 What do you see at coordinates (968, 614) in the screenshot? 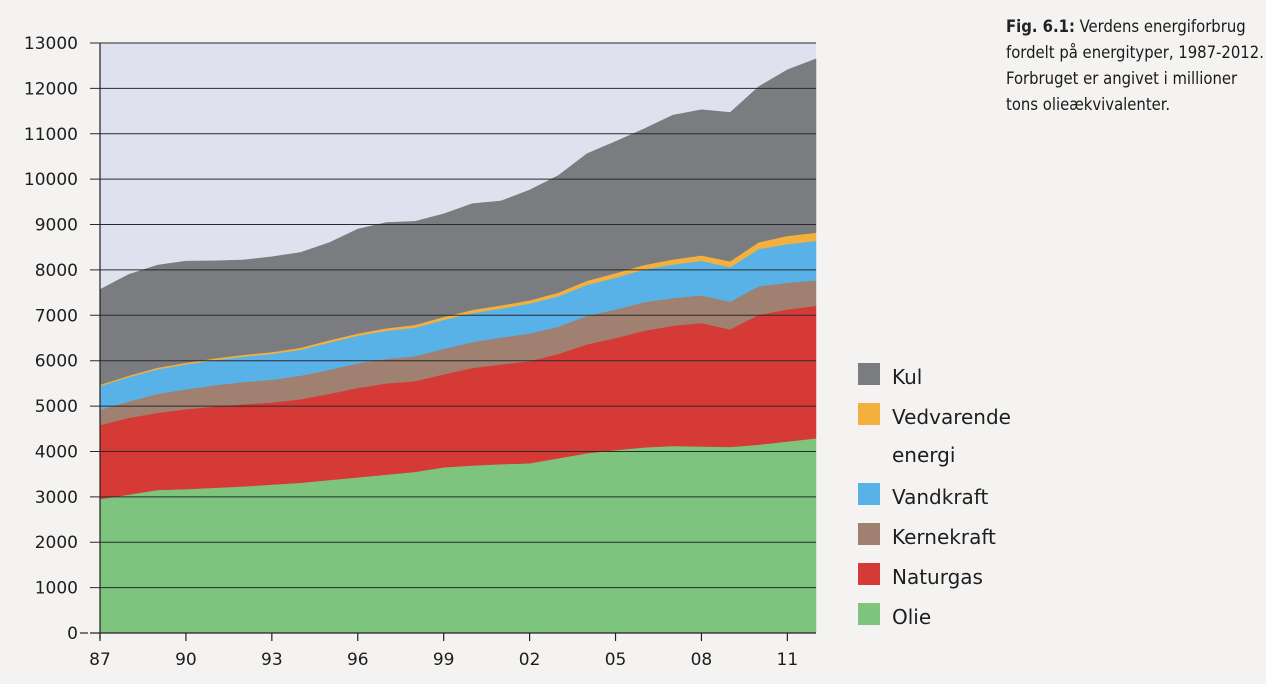
I see `legend-item-olie: Olie` at bounding box center [968, 614].